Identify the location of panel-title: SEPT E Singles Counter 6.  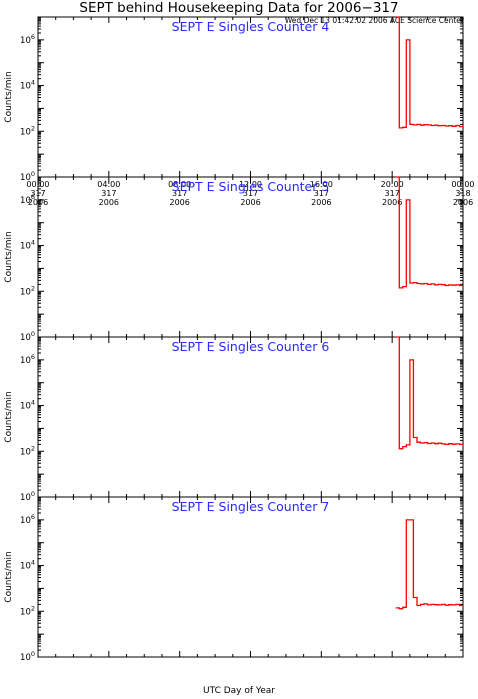
(251, 346).